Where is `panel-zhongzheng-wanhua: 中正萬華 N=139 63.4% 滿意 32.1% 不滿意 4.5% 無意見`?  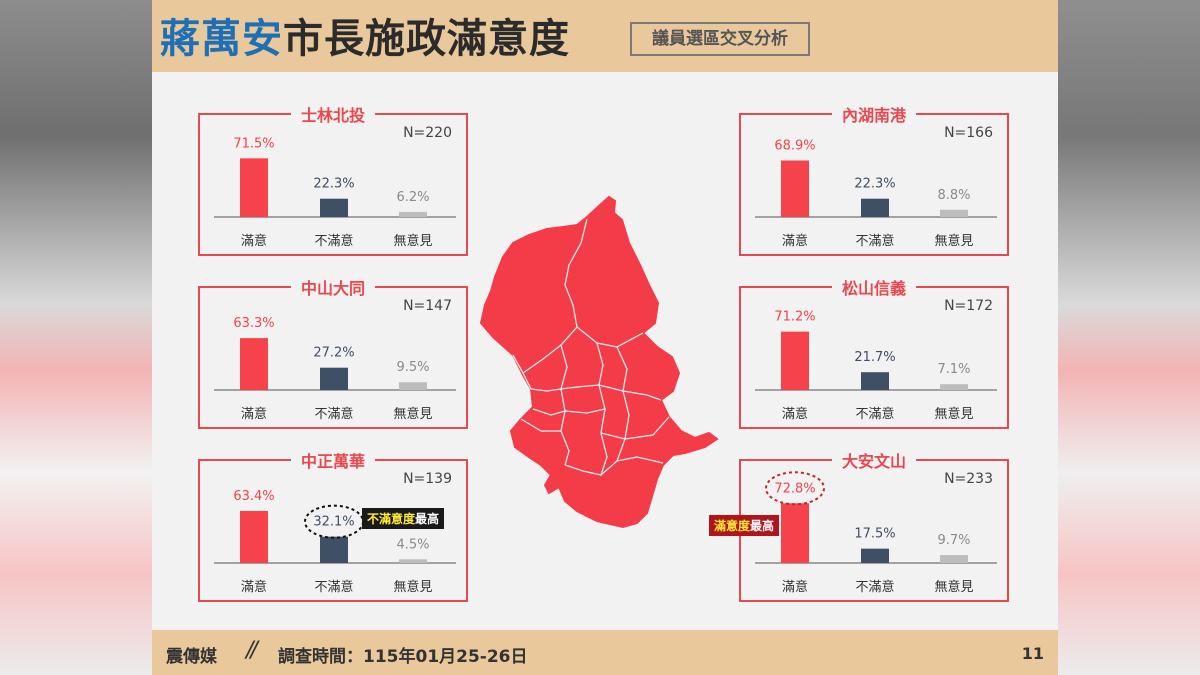 panel-zhongzheng-wanhua: 中正萬華 N=139 63.4% 滿意 32.1% 不滿意 4.5% 無意見 is located at coordinates (333, 527).